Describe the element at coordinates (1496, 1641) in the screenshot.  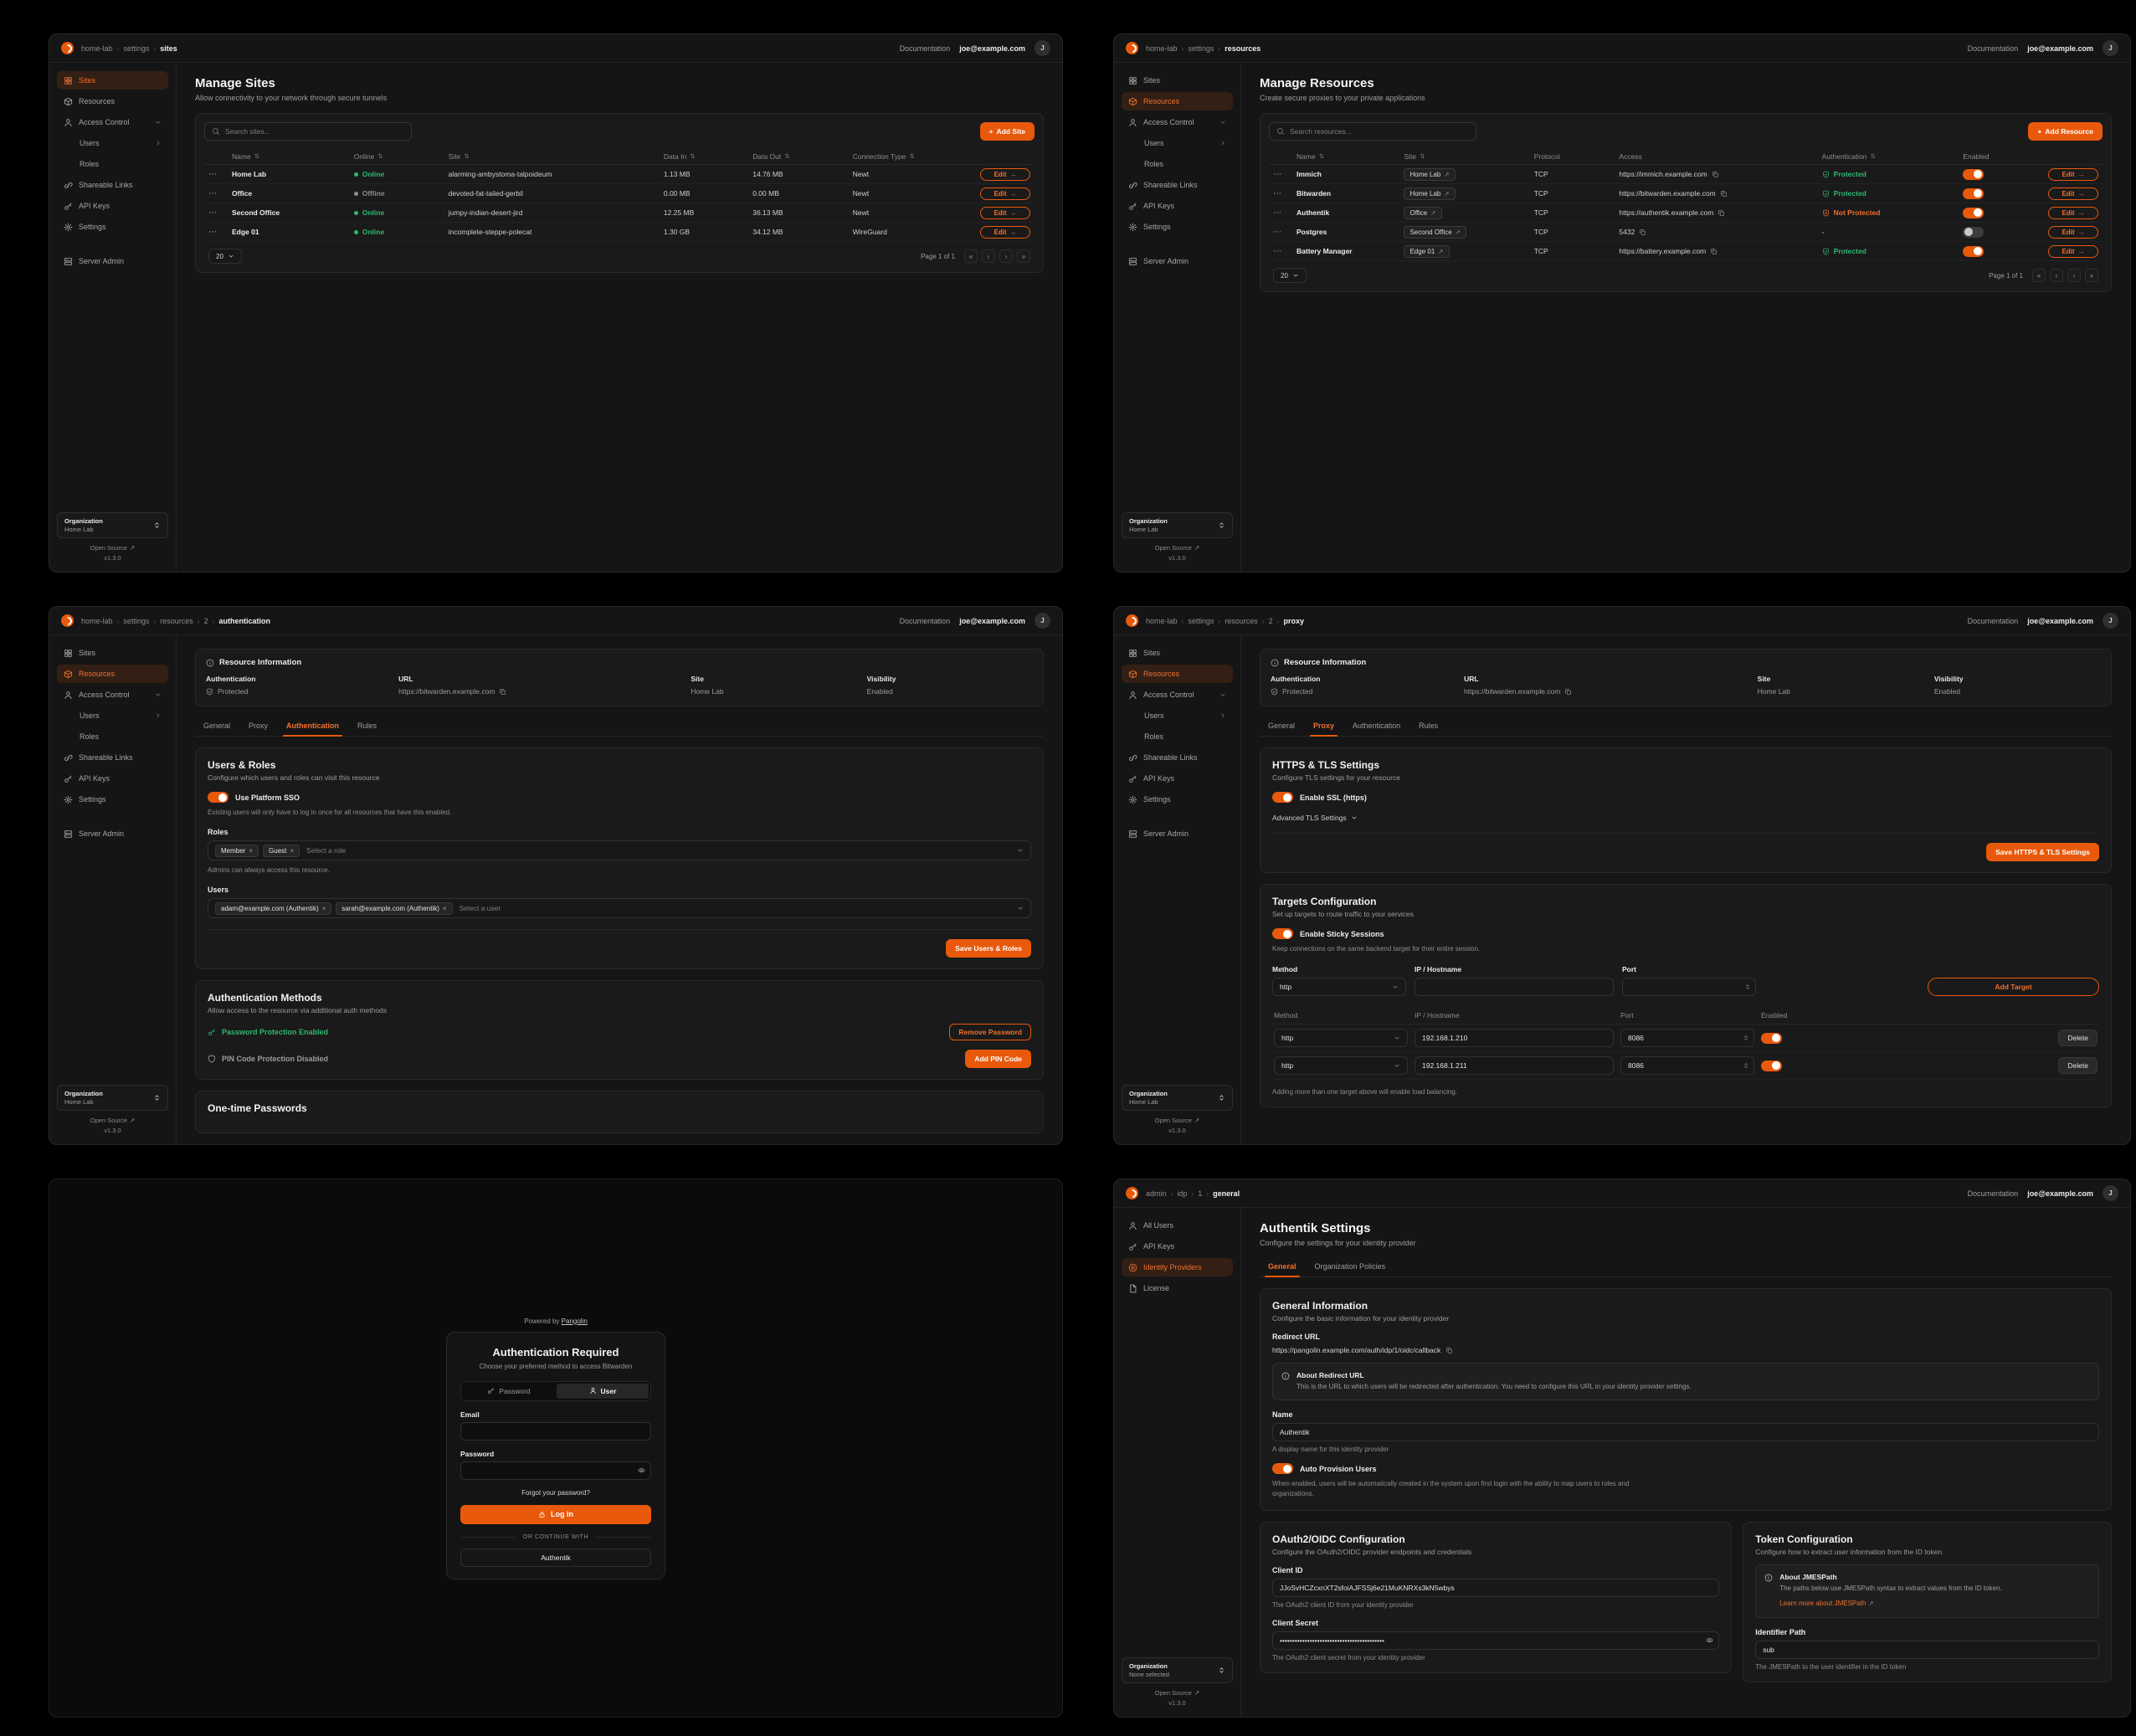
I see `client-secret-input` at that location.